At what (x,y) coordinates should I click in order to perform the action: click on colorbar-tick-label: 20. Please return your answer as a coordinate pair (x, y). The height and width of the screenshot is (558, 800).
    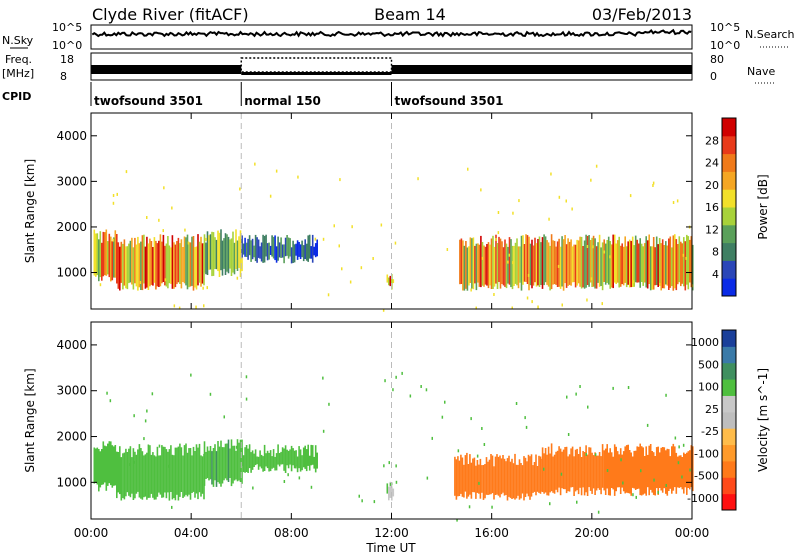
    Looking at the image, I should click on (712, 185).